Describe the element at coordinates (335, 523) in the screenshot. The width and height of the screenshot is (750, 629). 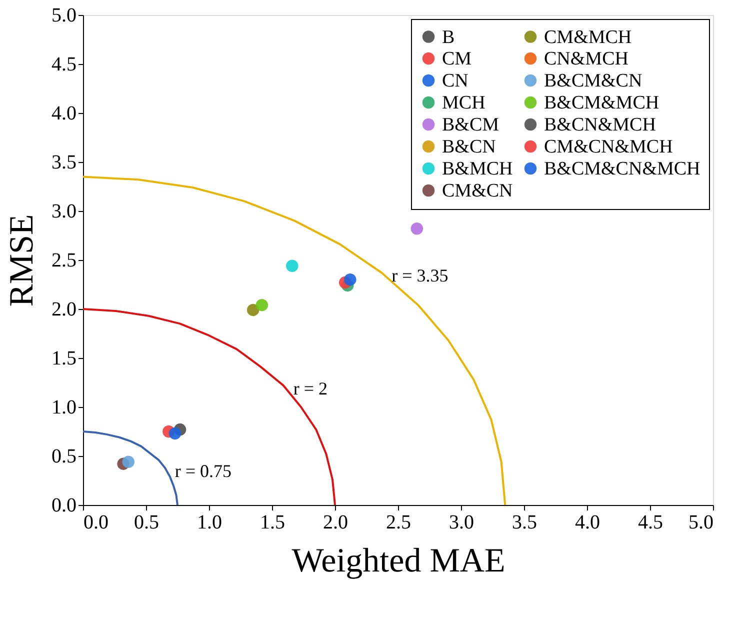
I see `x-tick-label: 2.0` at that location.